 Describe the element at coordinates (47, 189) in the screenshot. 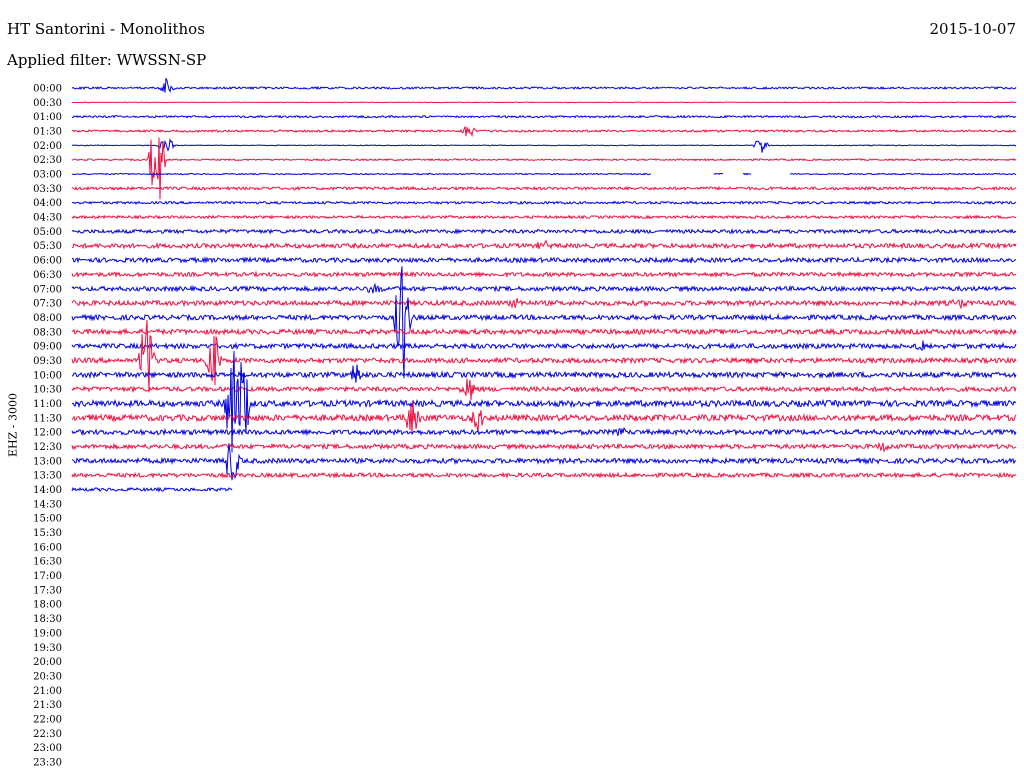

I see `tick-label: 03:30` at that location.